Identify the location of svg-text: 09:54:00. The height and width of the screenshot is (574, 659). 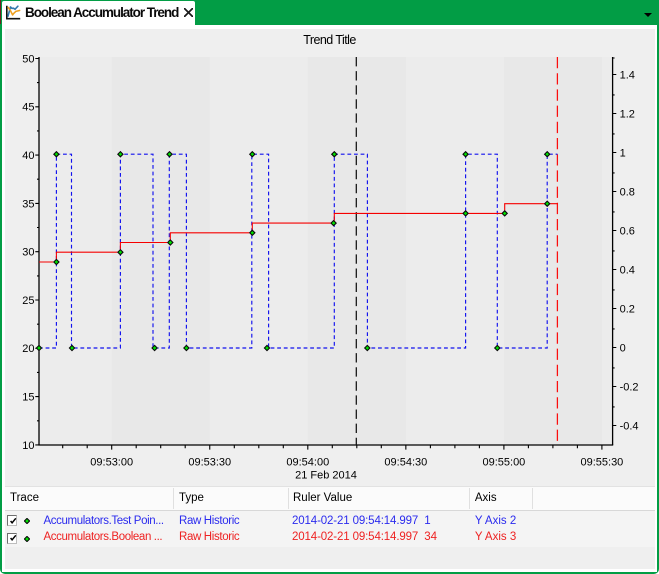
(307, 463).